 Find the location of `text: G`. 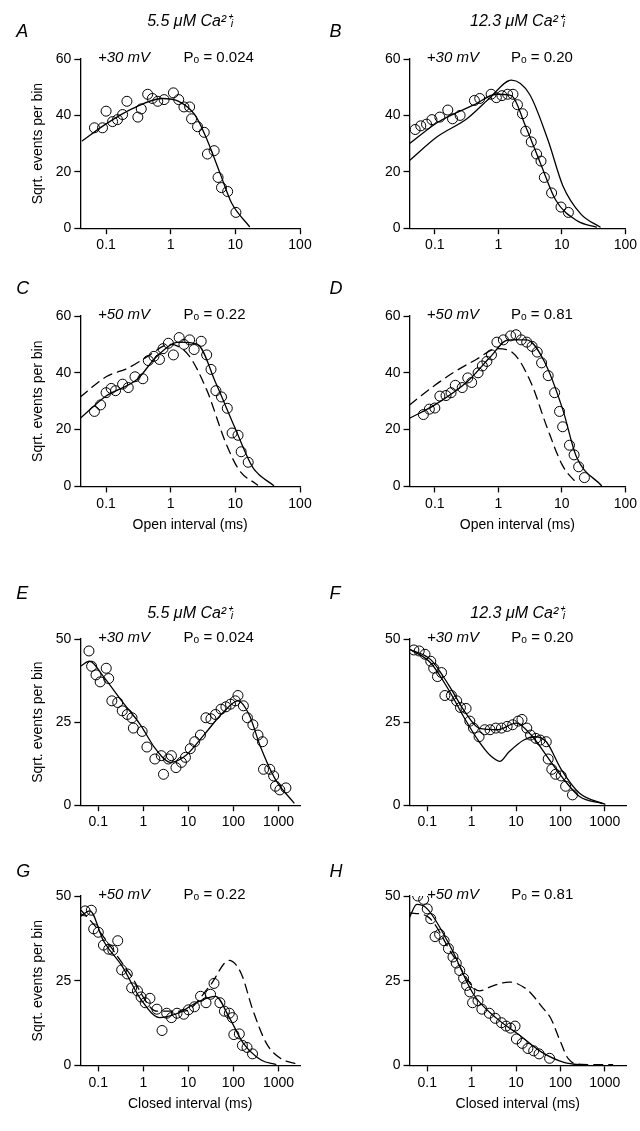

text: G is located at coordinates (23, 871).